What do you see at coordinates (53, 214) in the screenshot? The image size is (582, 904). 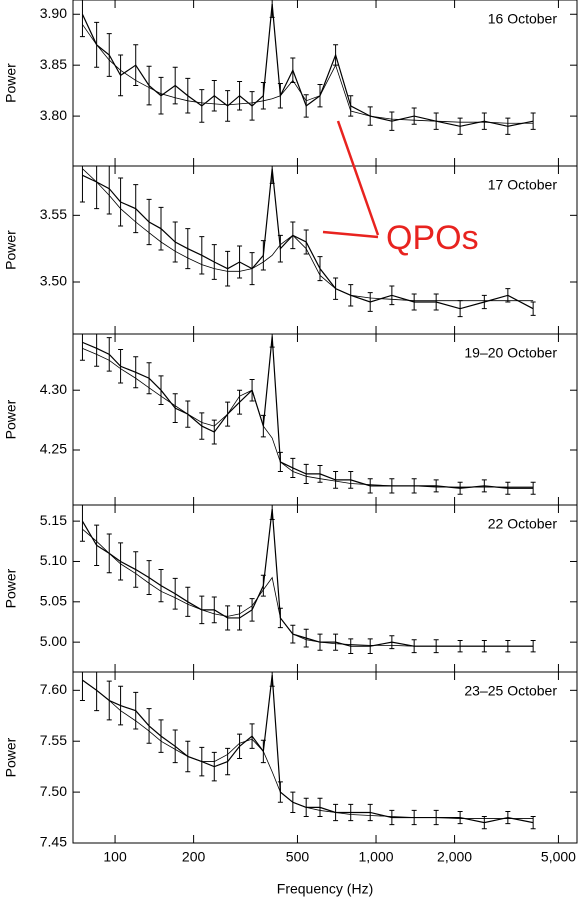 I see `y-tick-label: 3.55` at bounding box center [53, 214].